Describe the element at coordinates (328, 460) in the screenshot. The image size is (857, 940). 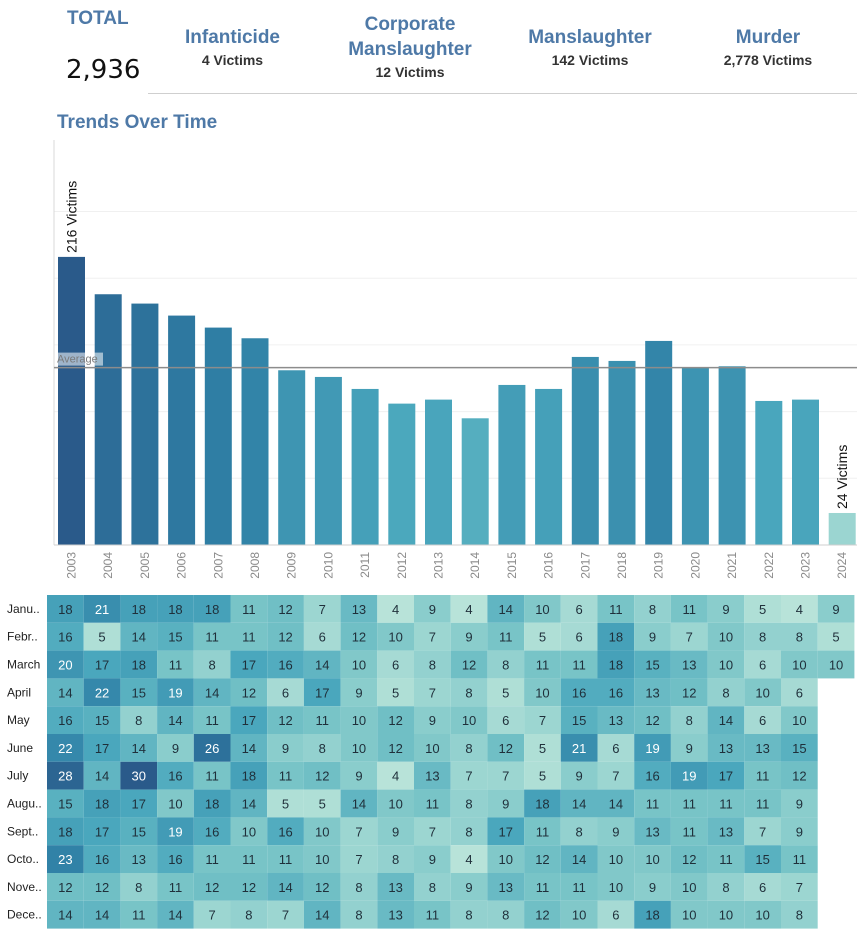
I see `bar-2010` at that location.